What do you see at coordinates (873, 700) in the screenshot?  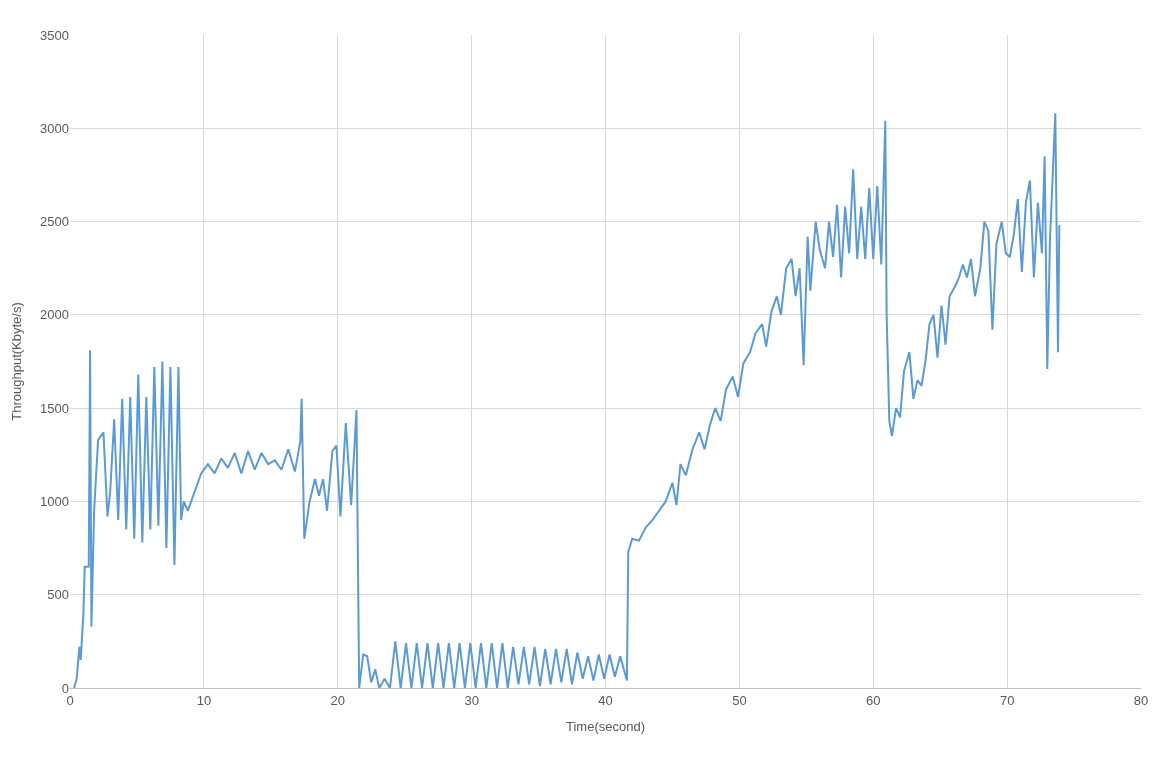 I see `x-tick-label: 60` at bounding box center [873, 700].